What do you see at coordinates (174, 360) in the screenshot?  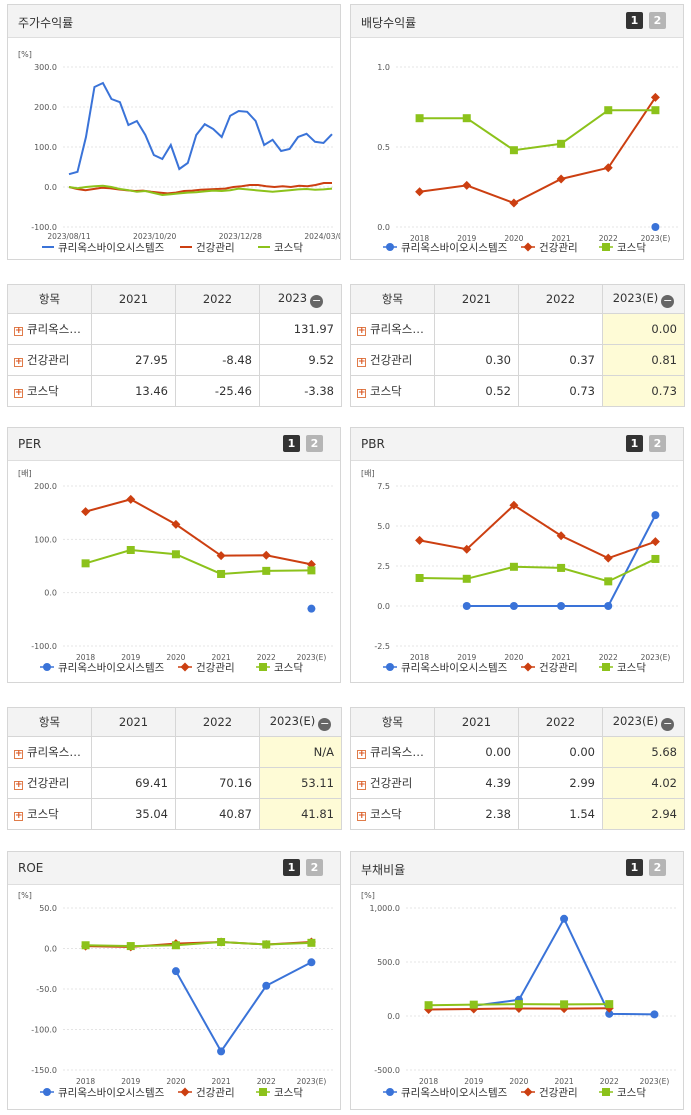 I see `table-row: + 건강관리 27.95 -8.48 9.52` at bounding box center [174, 360].